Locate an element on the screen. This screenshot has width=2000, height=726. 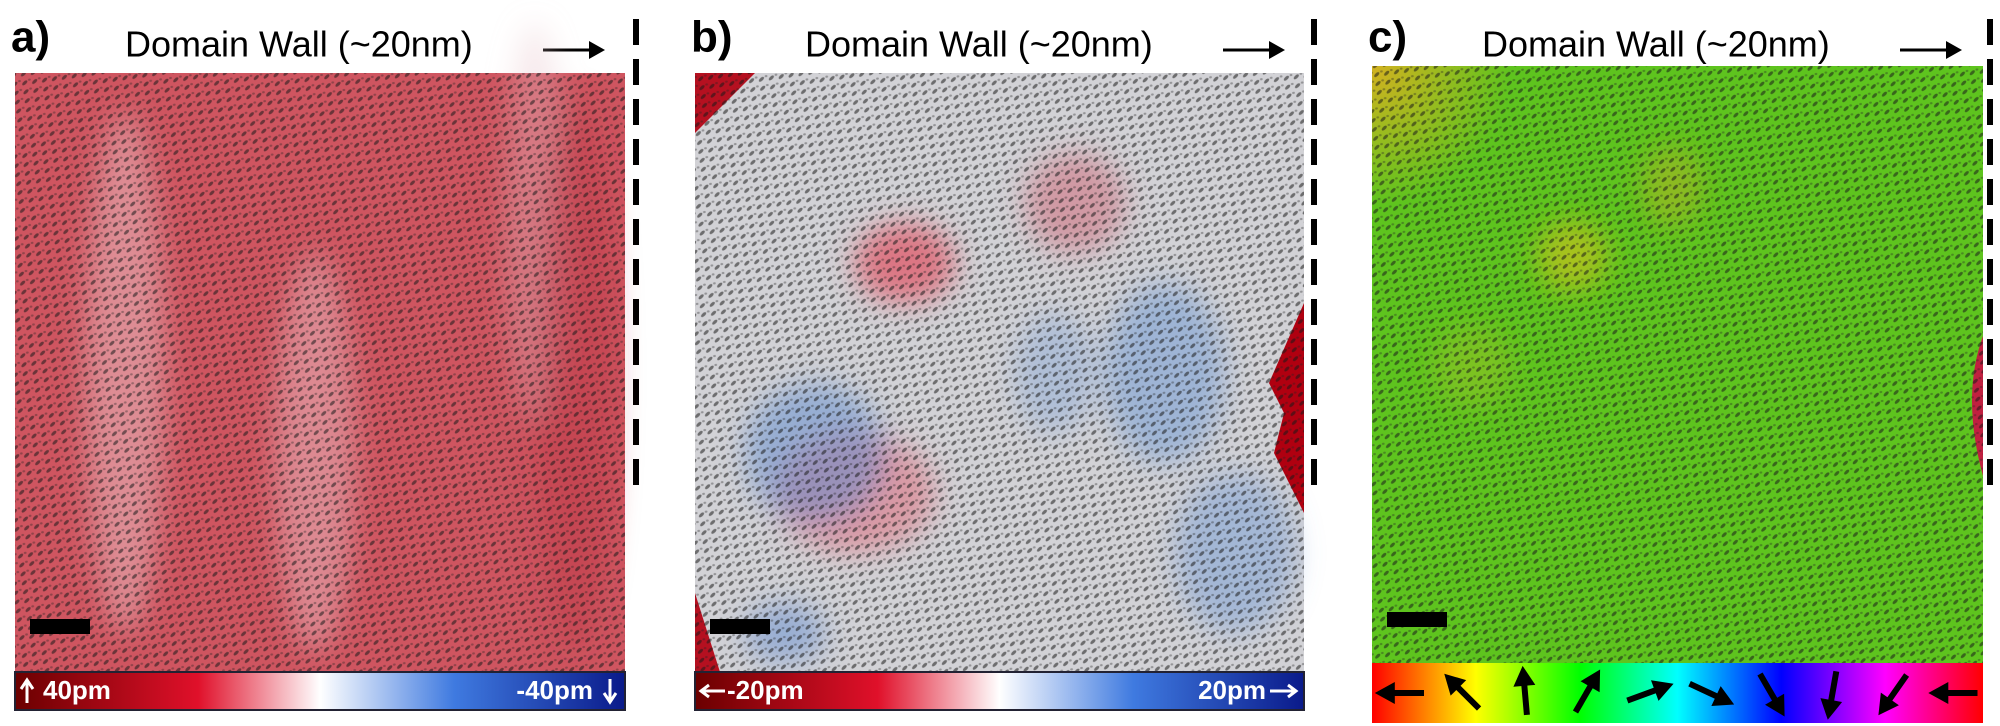
left-arrow is located at coordinates (711, 691).